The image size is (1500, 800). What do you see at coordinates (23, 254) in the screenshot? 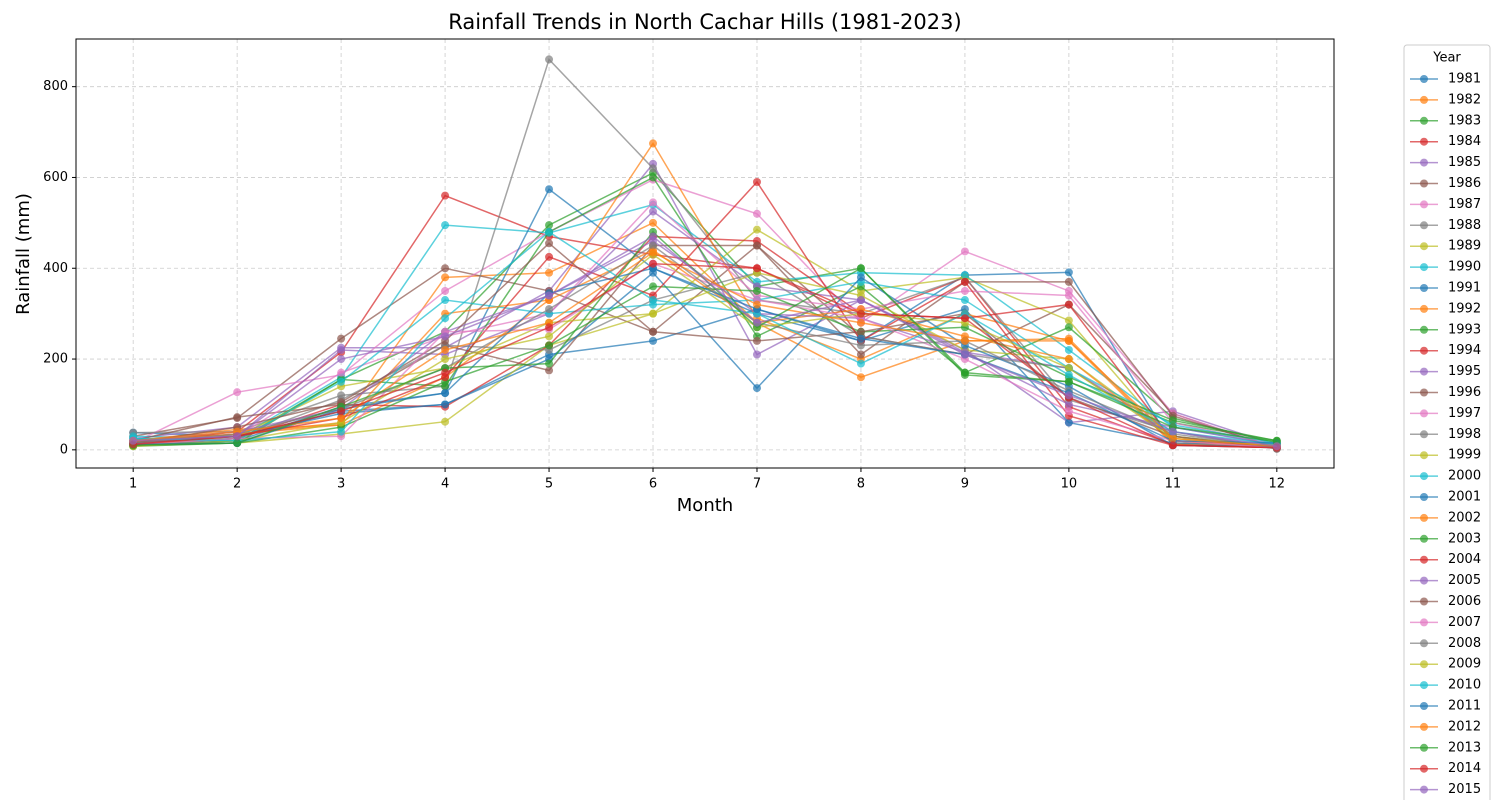
I see `y-axis-label: Rainfall (mm)` at bounding box center [23, 254].